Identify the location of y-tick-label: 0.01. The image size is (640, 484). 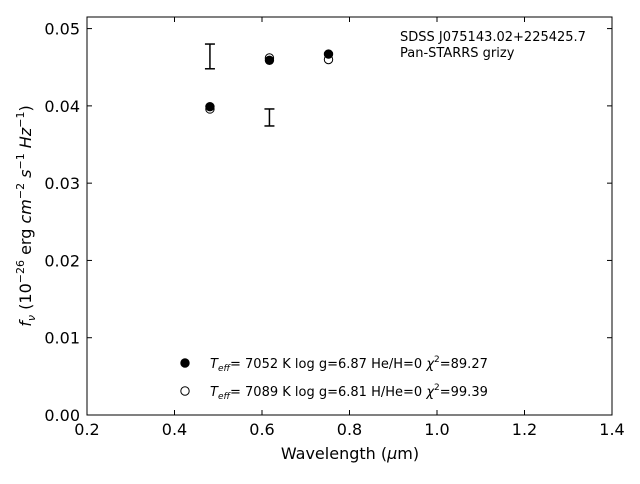
(62, 338).